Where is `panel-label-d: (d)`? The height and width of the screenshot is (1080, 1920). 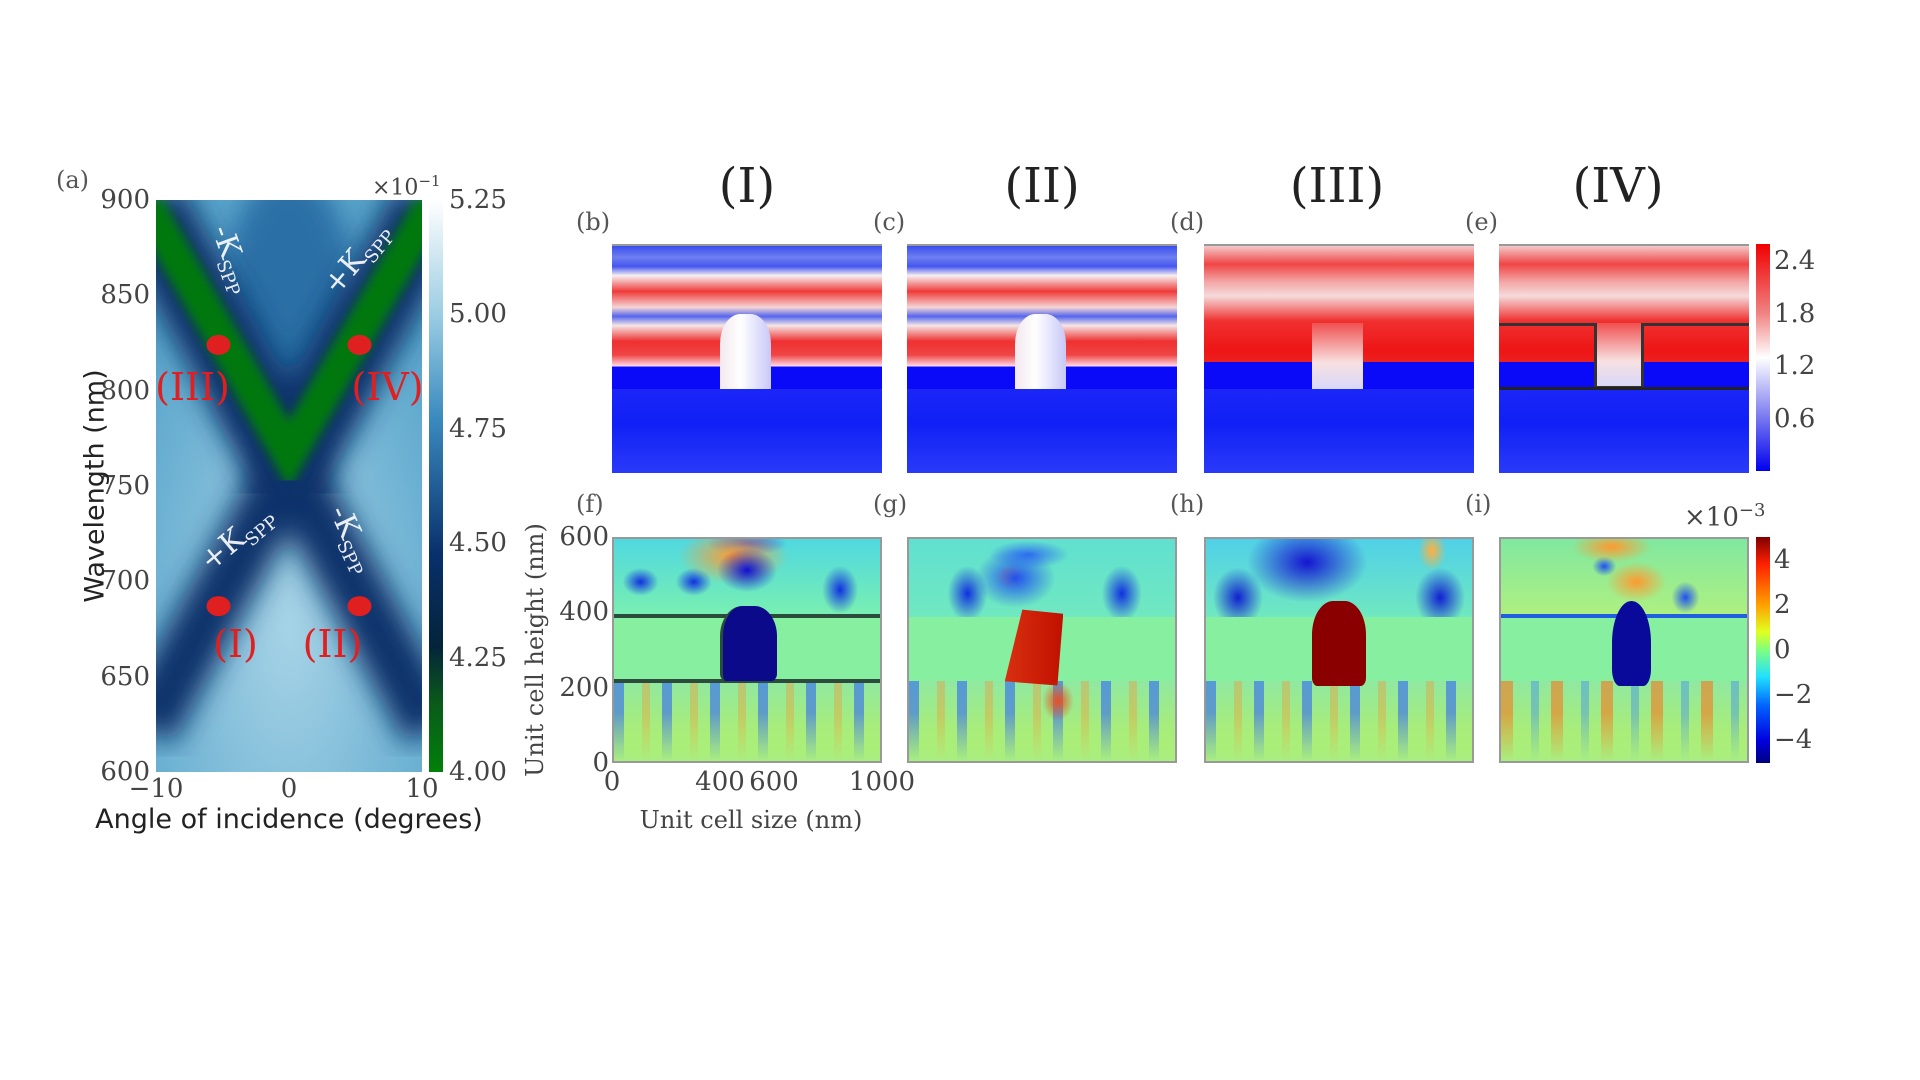 panel-label-d: (d) is located at coordinates (1187, 222).